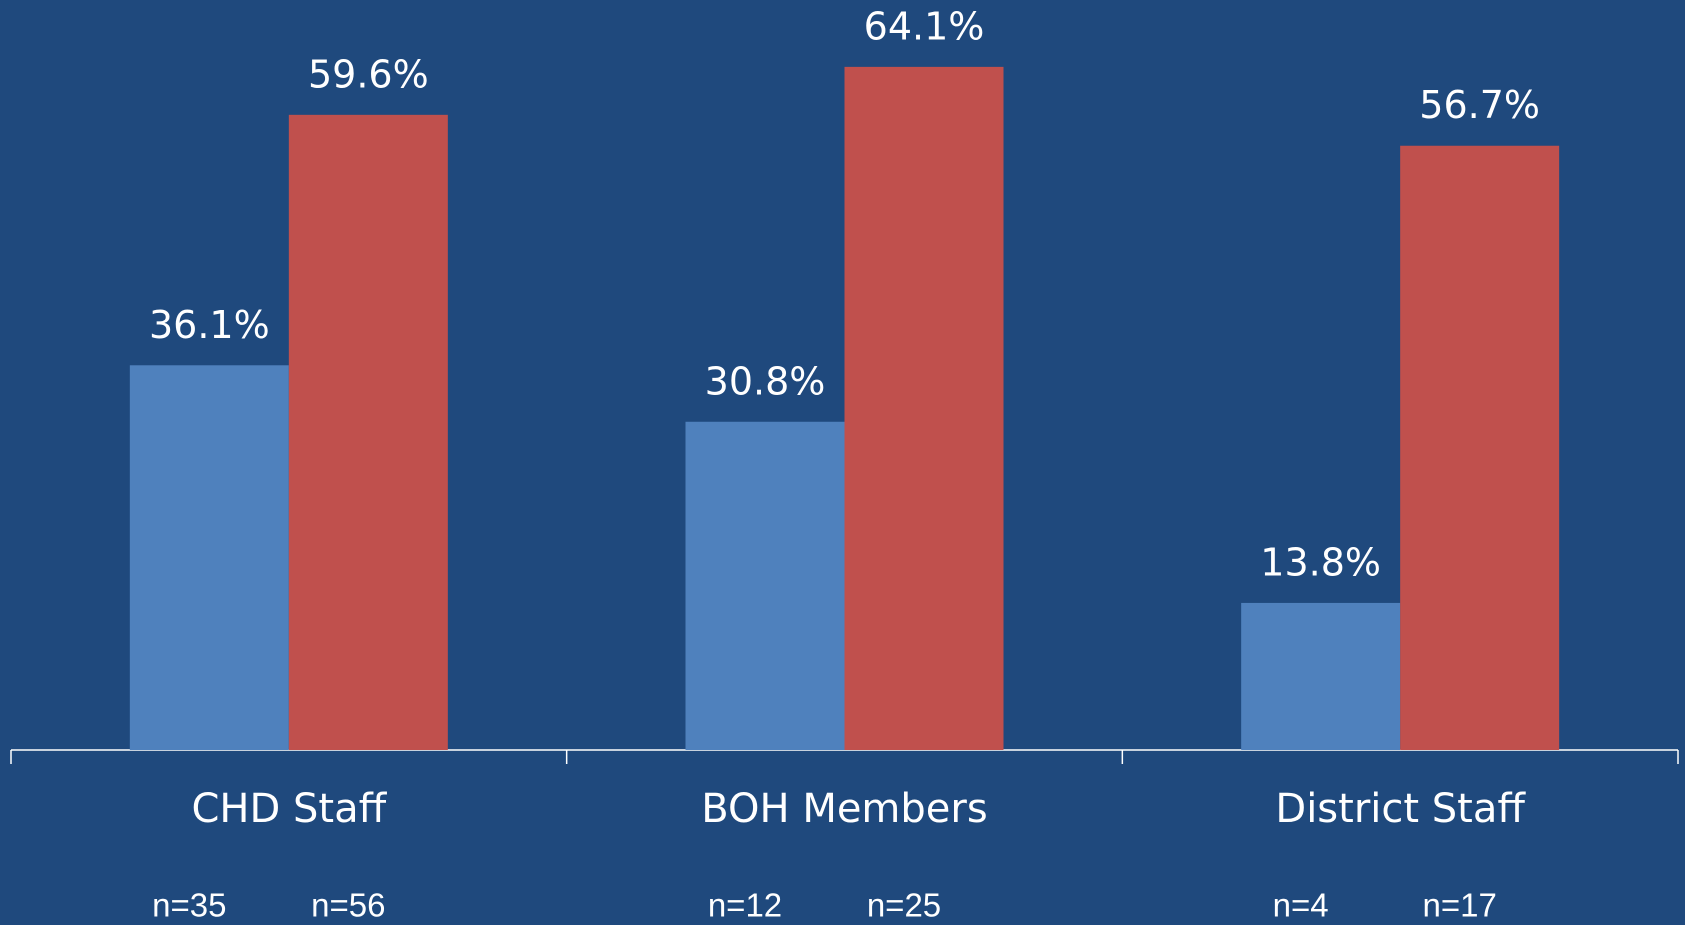  I want to click on data-label: 59.6%, so click(368, 74).